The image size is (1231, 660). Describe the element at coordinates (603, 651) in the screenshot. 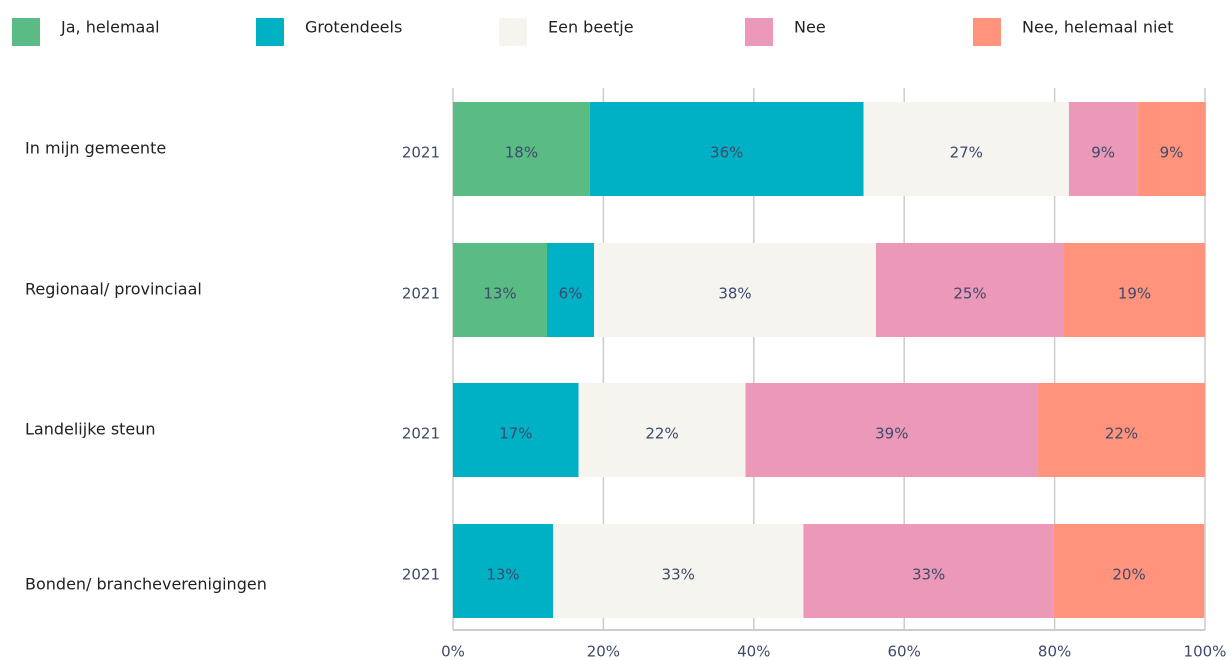

I see `x-tick-label: 20%` at that location.